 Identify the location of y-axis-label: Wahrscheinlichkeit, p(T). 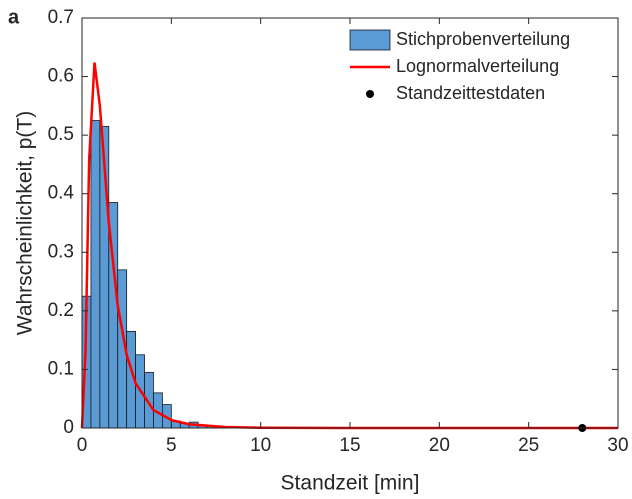
(25, 223).